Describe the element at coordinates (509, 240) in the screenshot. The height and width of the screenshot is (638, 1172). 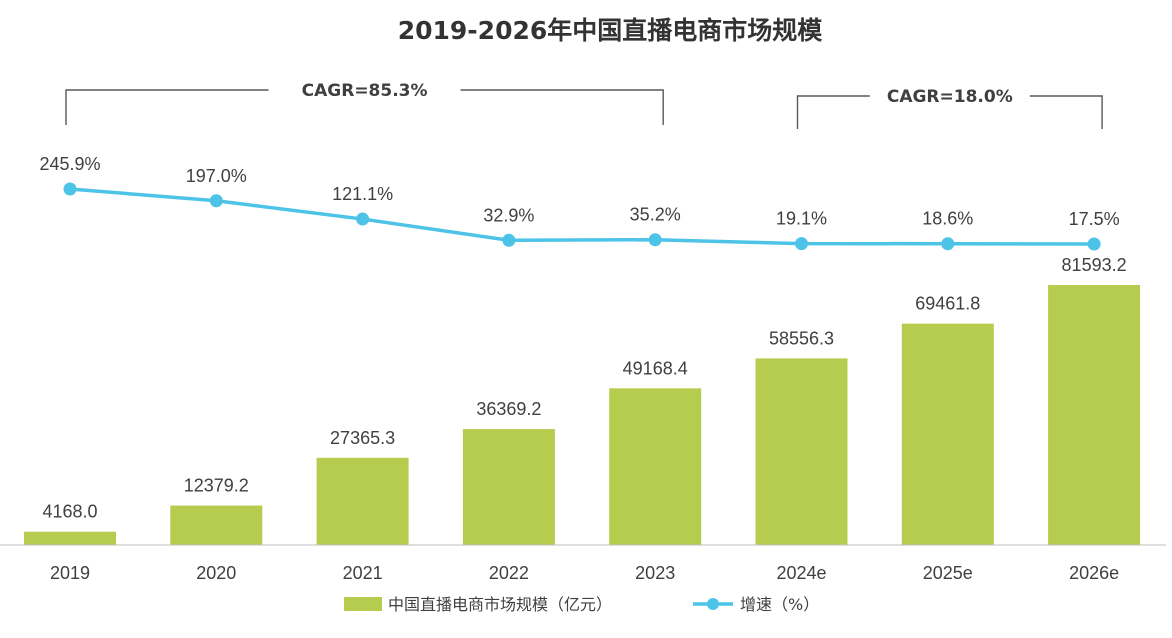
I see `growth-point-2022` at that location.